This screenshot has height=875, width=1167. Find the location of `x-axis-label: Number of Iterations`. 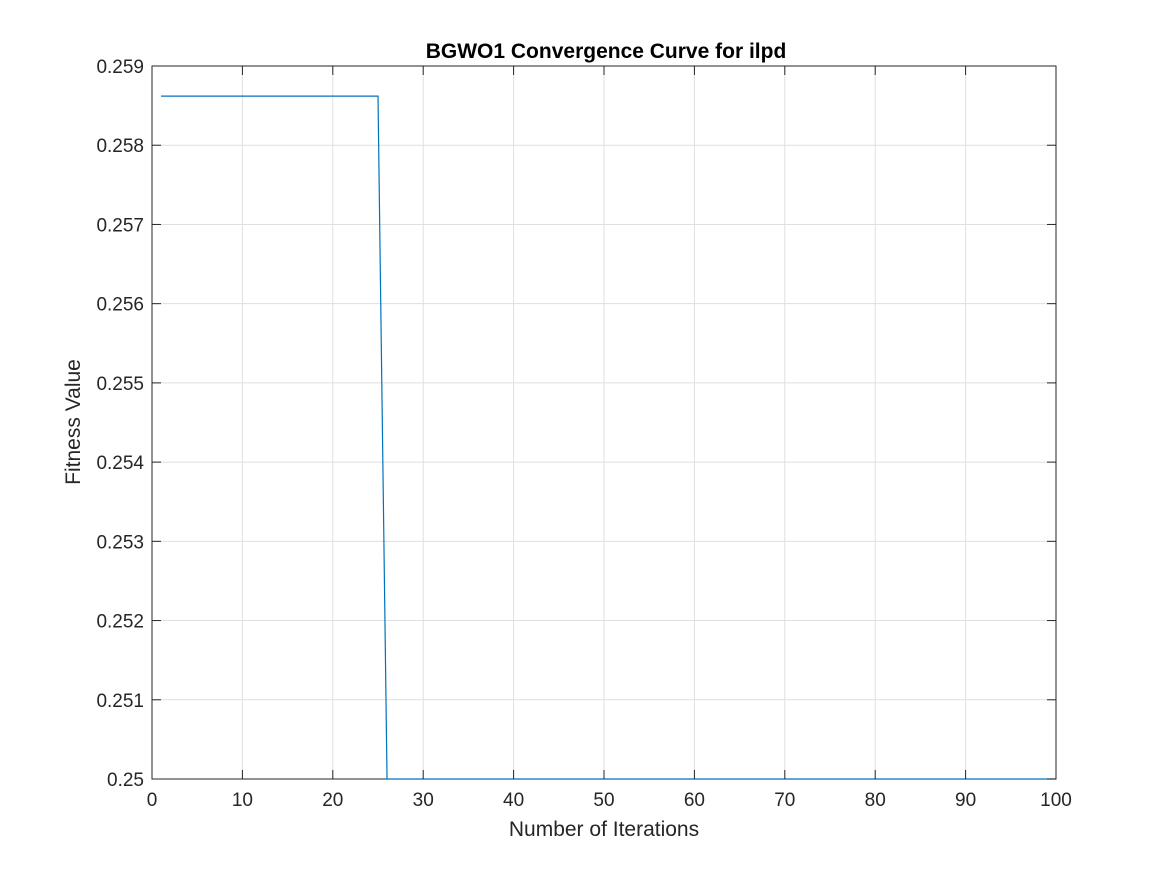

x-axis-label: Number of Iterations is located at coordinates (604, 829).